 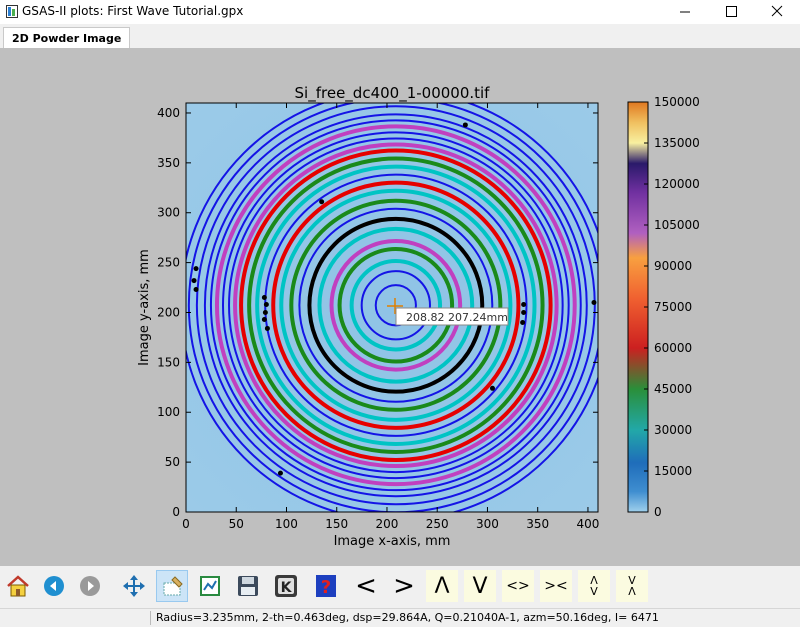 What do you see at coordinates (12, 11) in the screenshot?
I see `app-icon` at bounding box center [12, 11].